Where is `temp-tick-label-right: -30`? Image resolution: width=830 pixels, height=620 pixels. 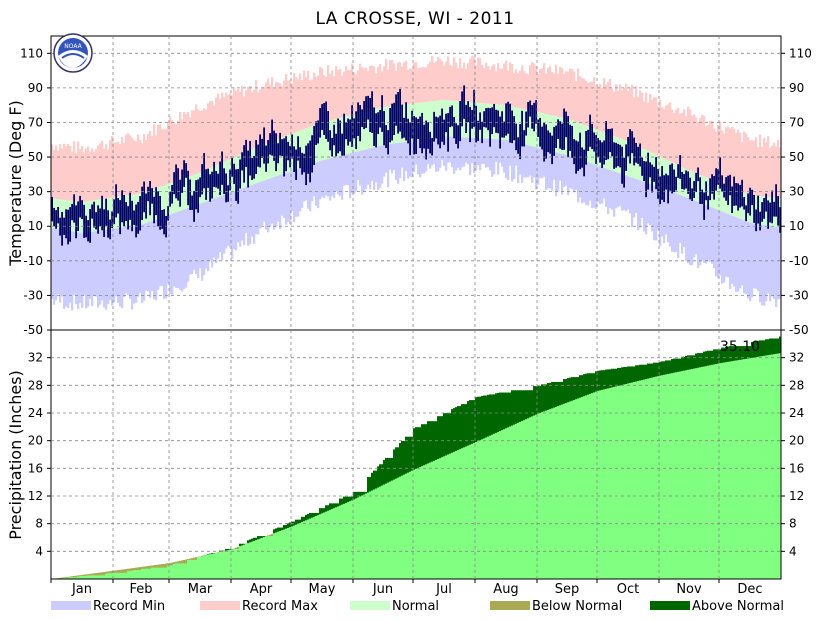
temp-tick-label-right: -30 is located at coordinates (799, 295).